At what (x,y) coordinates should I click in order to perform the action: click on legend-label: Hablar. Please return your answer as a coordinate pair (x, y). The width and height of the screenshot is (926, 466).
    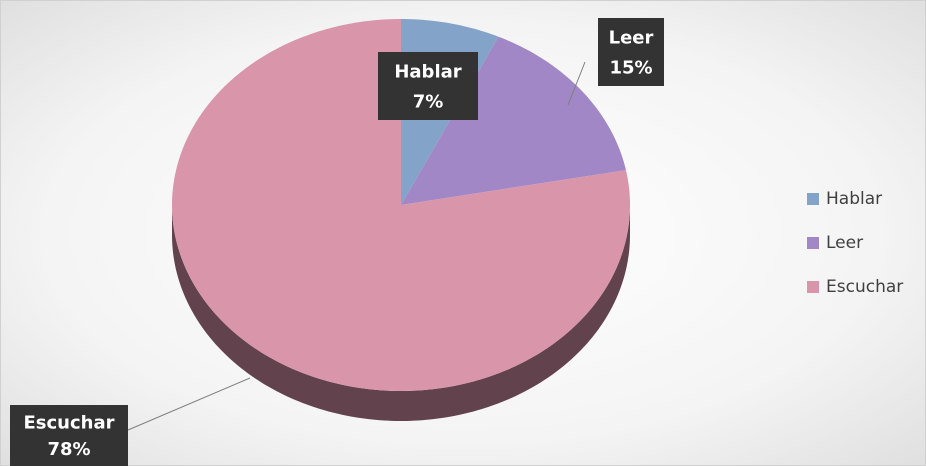
    Looking at the image, I should click on (854, 199).